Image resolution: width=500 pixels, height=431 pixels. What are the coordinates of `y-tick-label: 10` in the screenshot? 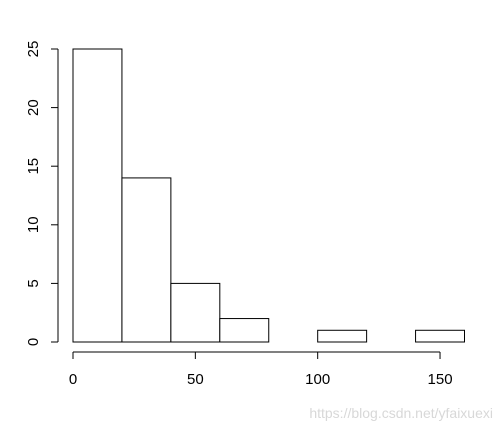 It's located at (33, 224).